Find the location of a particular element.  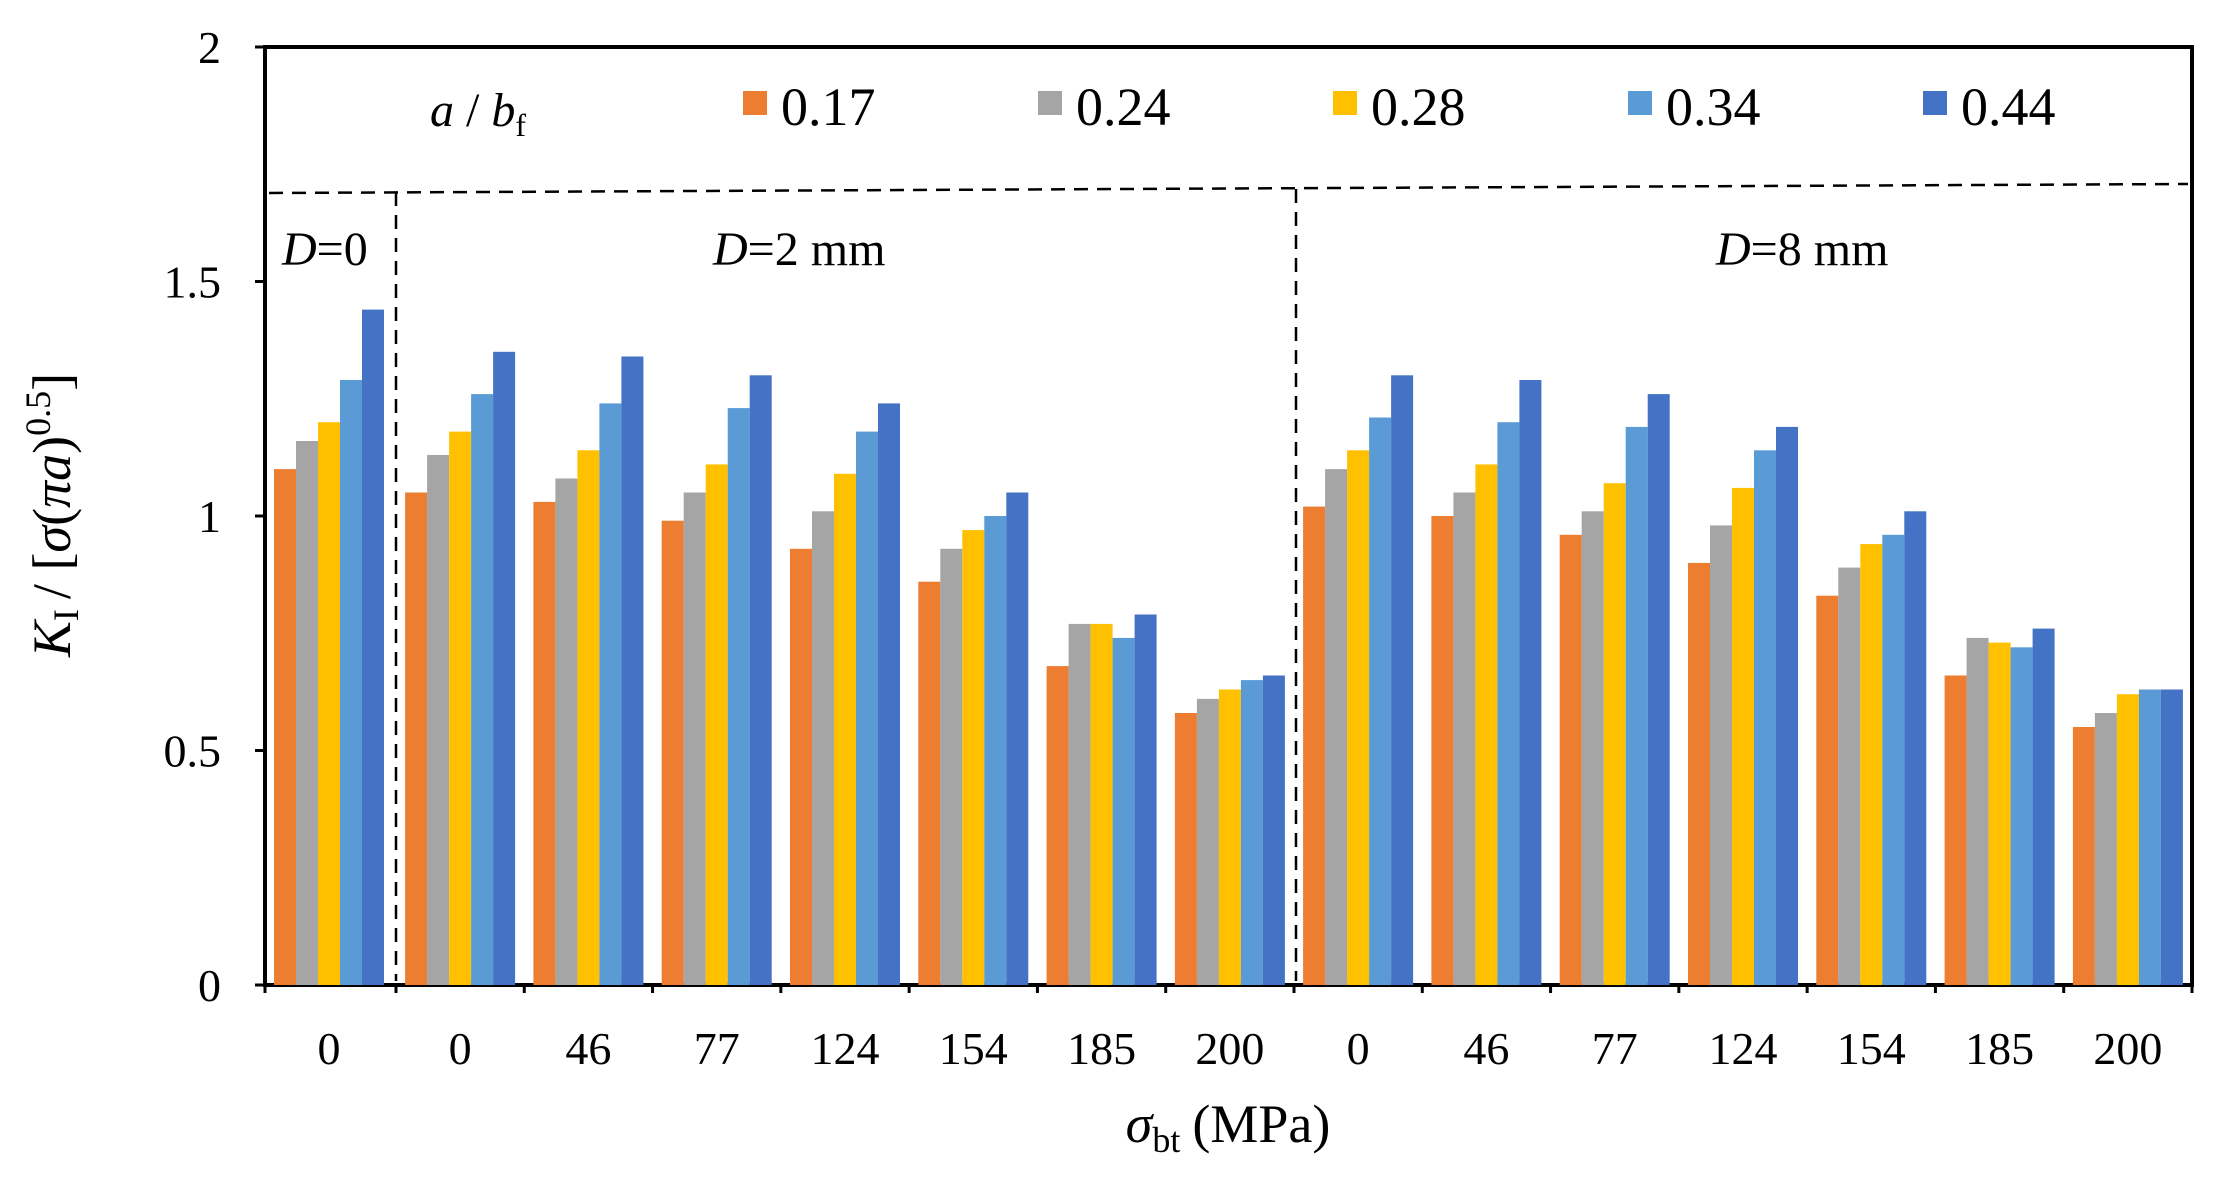

bar-0.24-cat-14 is located at coordinates (2105, 849).